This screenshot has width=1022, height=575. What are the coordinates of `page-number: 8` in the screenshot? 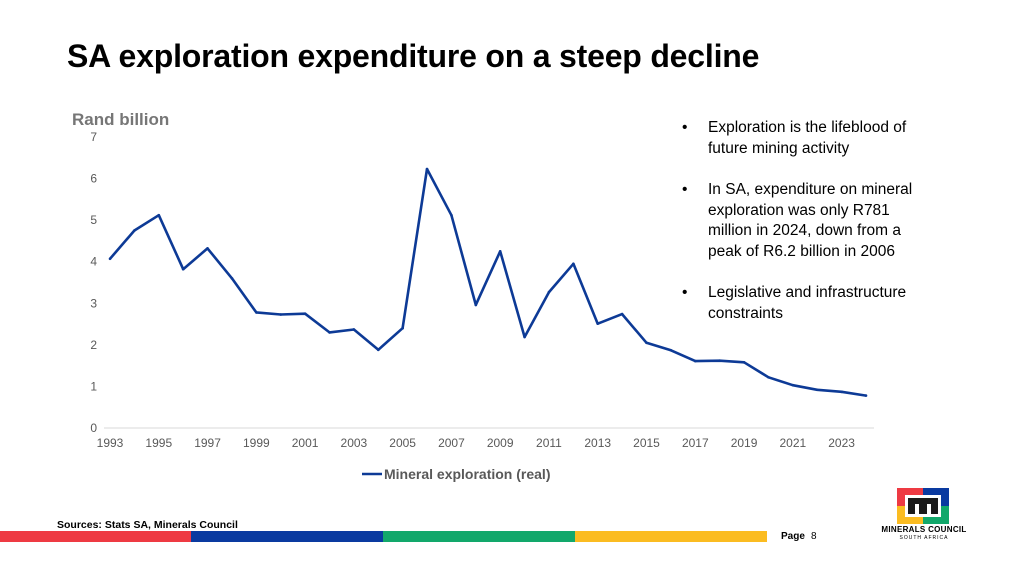 It's located at (814, 536).